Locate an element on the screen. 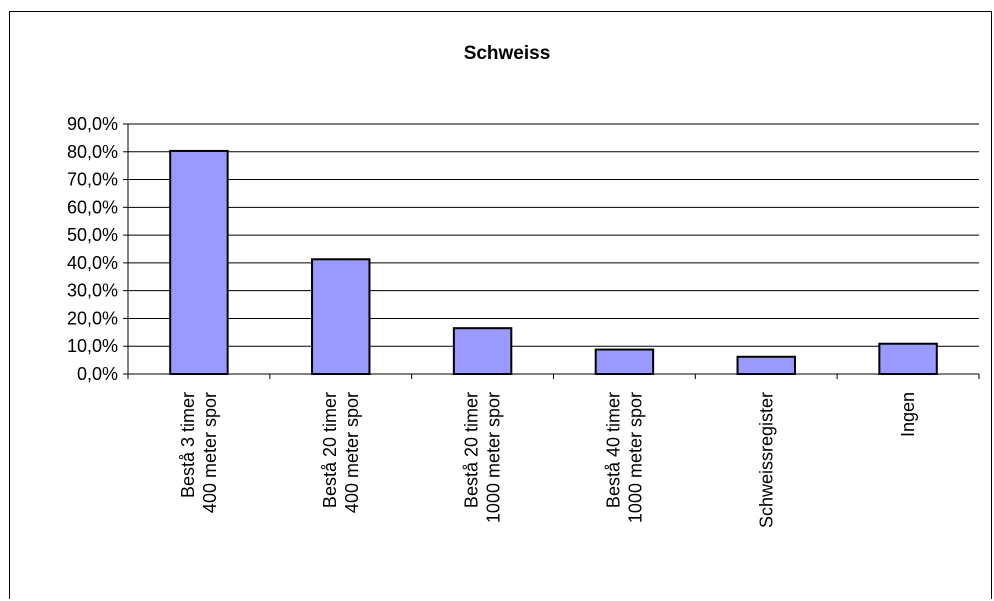  x-tick-label: Bestå 3 timer 400 meter spor is located at coordinates (199, 452).